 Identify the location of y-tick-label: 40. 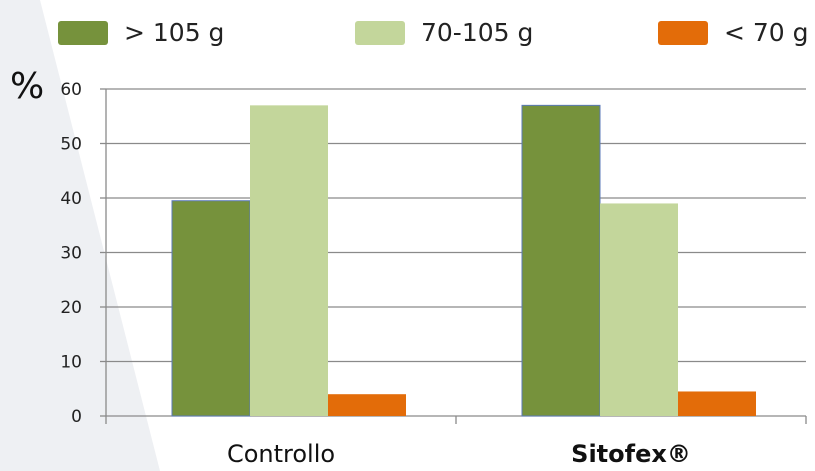
(71, 199).